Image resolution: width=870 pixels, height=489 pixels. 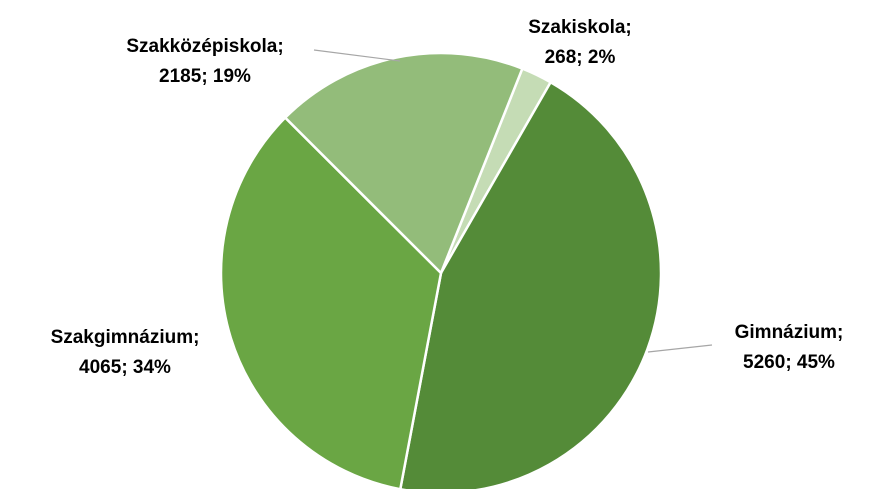 What do you see at coordinates (580, 57) in the screenshot?
I see `data-label: 268; 2%` at bounding box center [580, 57].